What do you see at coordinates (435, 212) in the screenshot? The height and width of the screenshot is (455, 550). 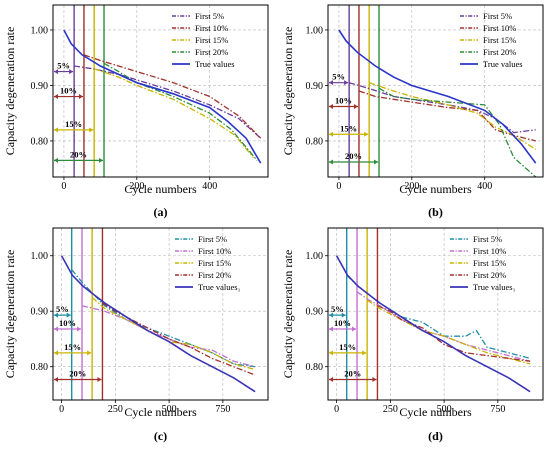 I see `panel-label: (b)` at bounding box center [435, 212].